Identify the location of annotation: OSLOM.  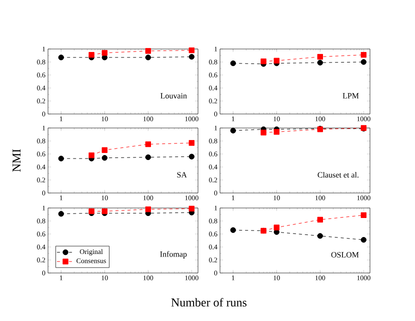
(345, 255).